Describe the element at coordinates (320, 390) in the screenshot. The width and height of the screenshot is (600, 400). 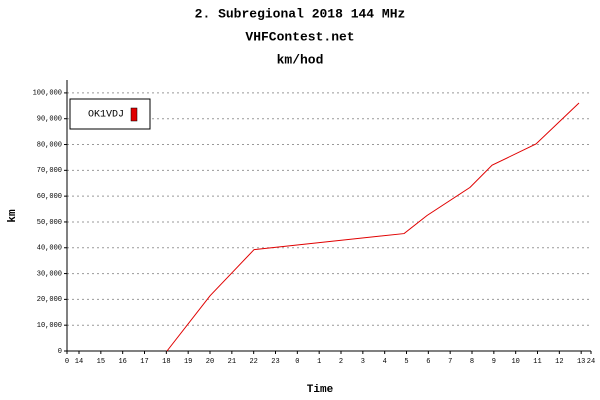
I see `x-axis-label: Time` at that location.